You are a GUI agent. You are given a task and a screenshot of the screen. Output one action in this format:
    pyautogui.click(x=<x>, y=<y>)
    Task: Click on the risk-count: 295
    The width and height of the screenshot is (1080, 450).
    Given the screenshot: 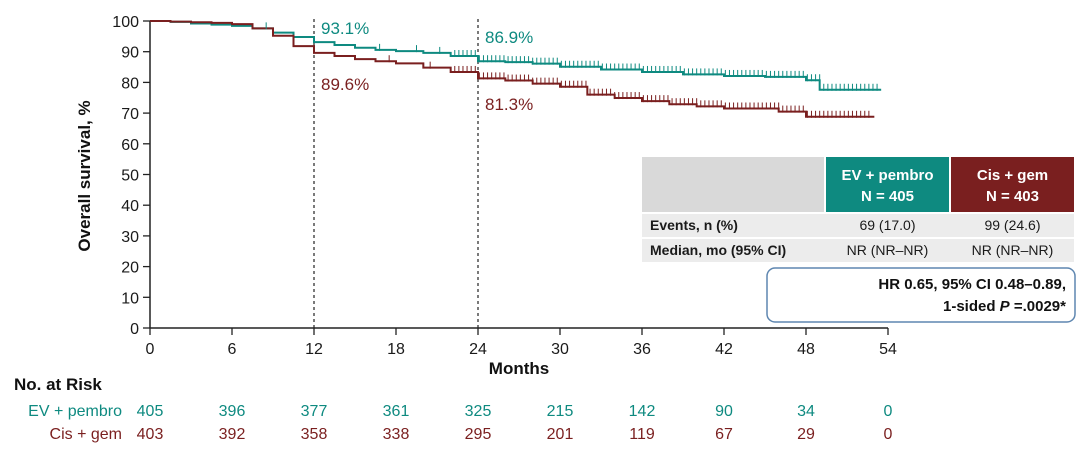 What is the action you would take?
    pyautogui.click(x=478, y=434)
    